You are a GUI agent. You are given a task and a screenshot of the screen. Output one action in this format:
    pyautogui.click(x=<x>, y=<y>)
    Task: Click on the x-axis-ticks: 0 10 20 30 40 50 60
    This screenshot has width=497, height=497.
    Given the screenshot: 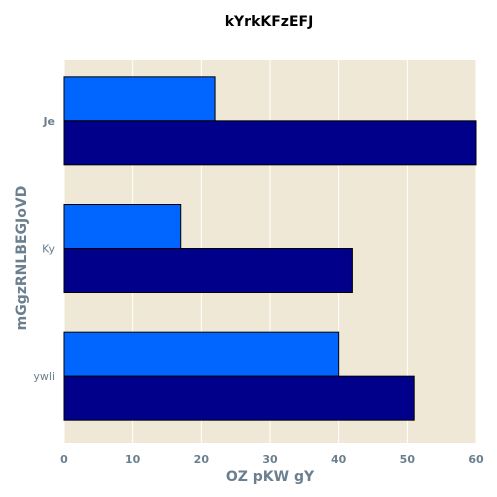 What is the action you would take?
    pyautogui.click(x=272, y=459)
    